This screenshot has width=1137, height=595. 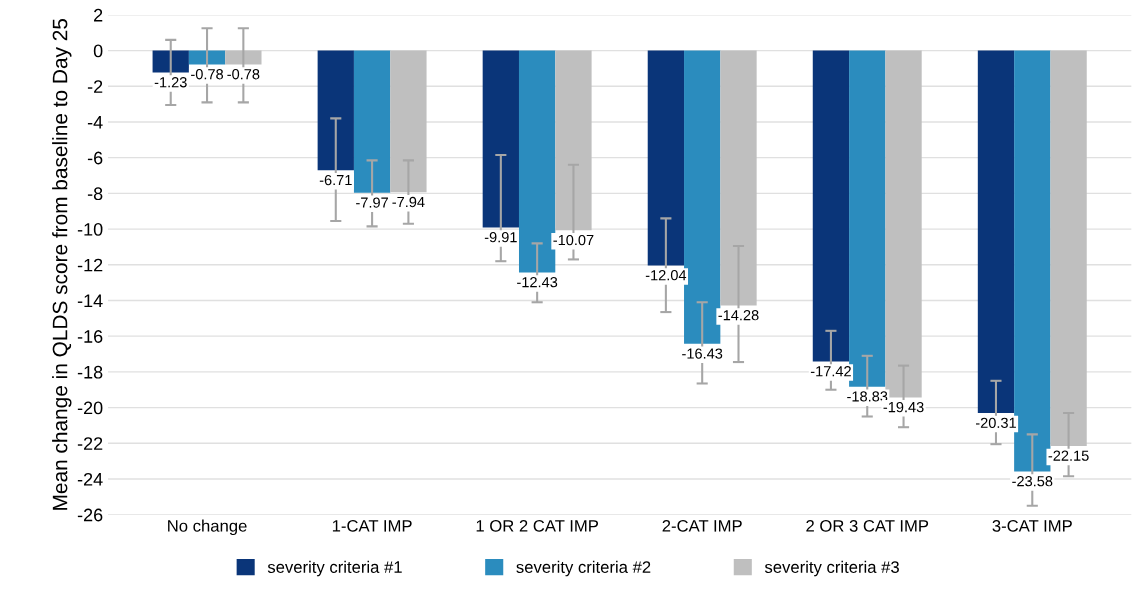 What do you see at coordinates (372, 525) in the screenshot?
I see `x-tick-label: 1-CAT IMP` at bounding box center [372, 525].